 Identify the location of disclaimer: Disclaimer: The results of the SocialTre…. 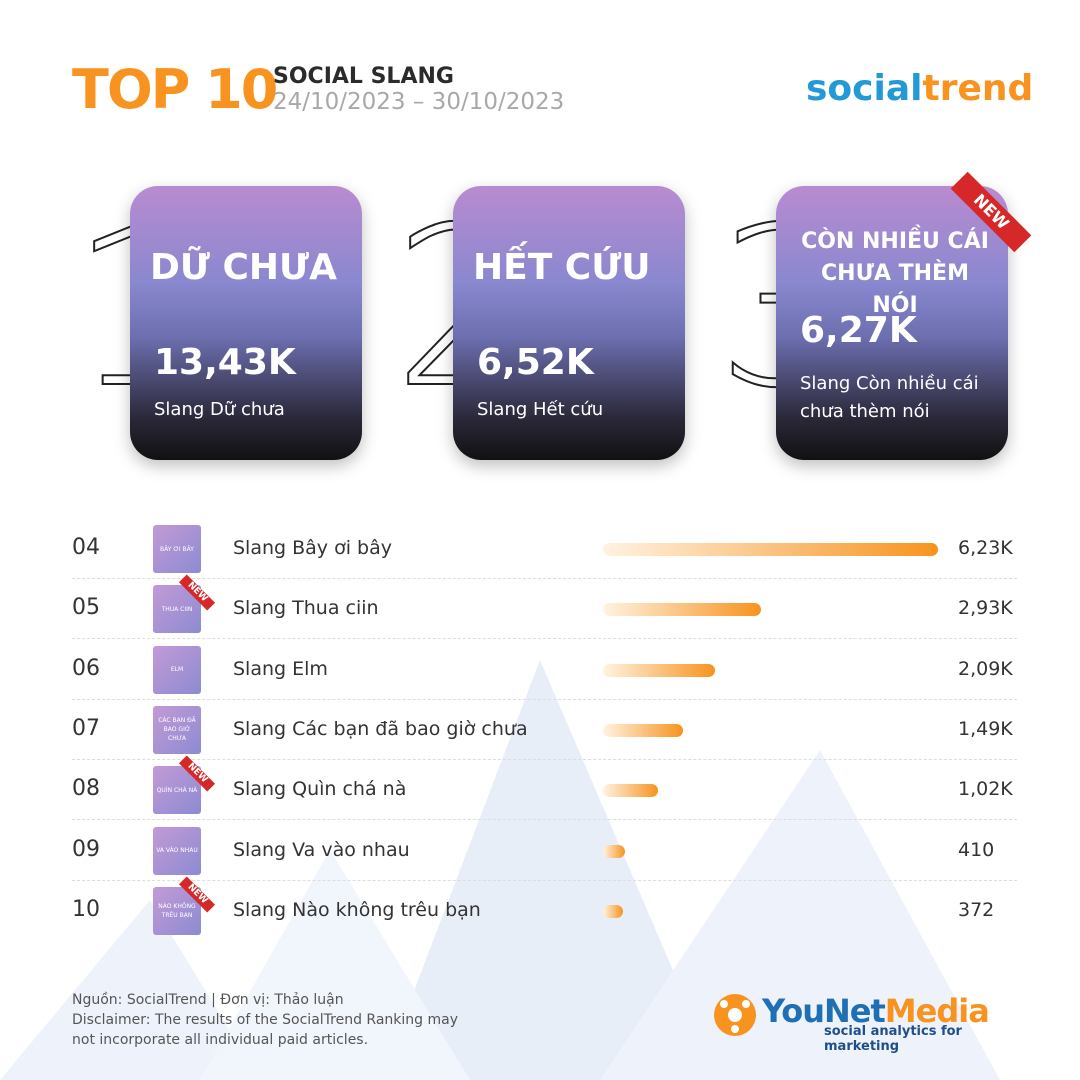
(265, 1030).